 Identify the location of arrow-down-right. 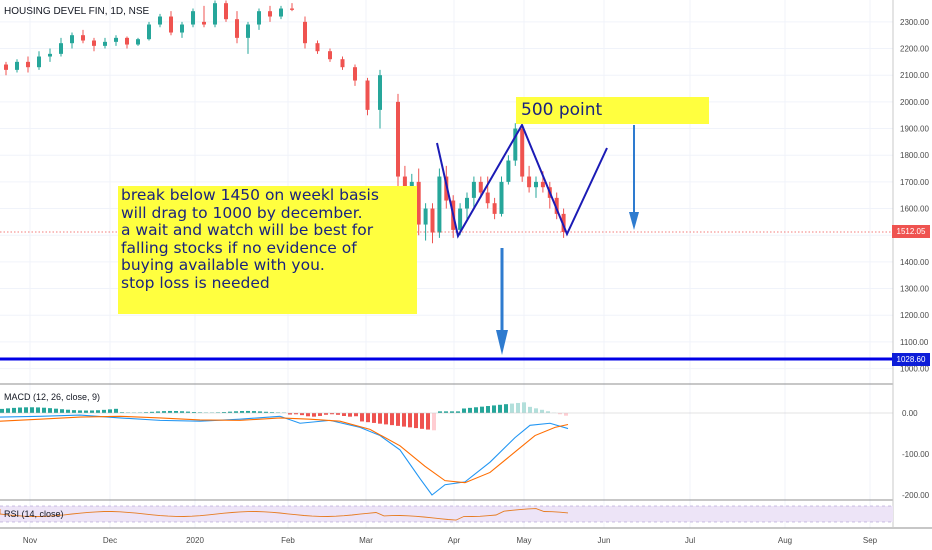
(634, 177).